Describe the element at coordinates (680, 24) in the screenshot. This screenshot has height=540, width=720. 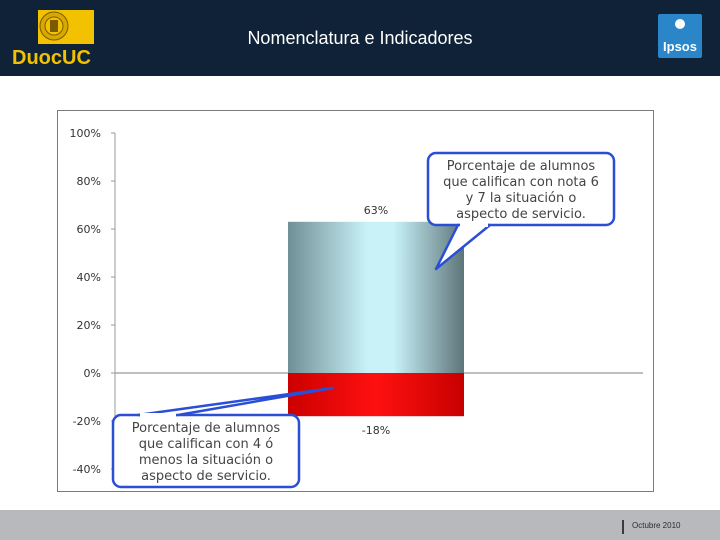
I see `ipsos-logo-head-icon` at that location.